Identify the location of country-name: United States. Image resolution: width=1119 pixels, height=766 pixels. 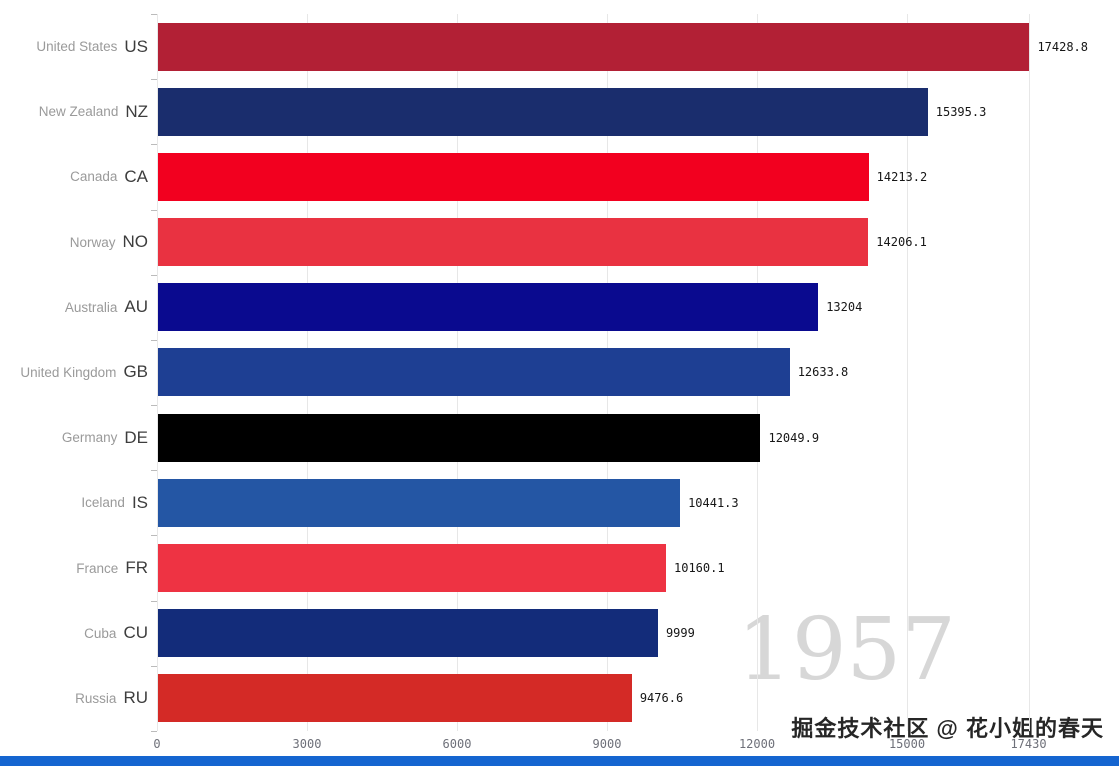
(77, 47).